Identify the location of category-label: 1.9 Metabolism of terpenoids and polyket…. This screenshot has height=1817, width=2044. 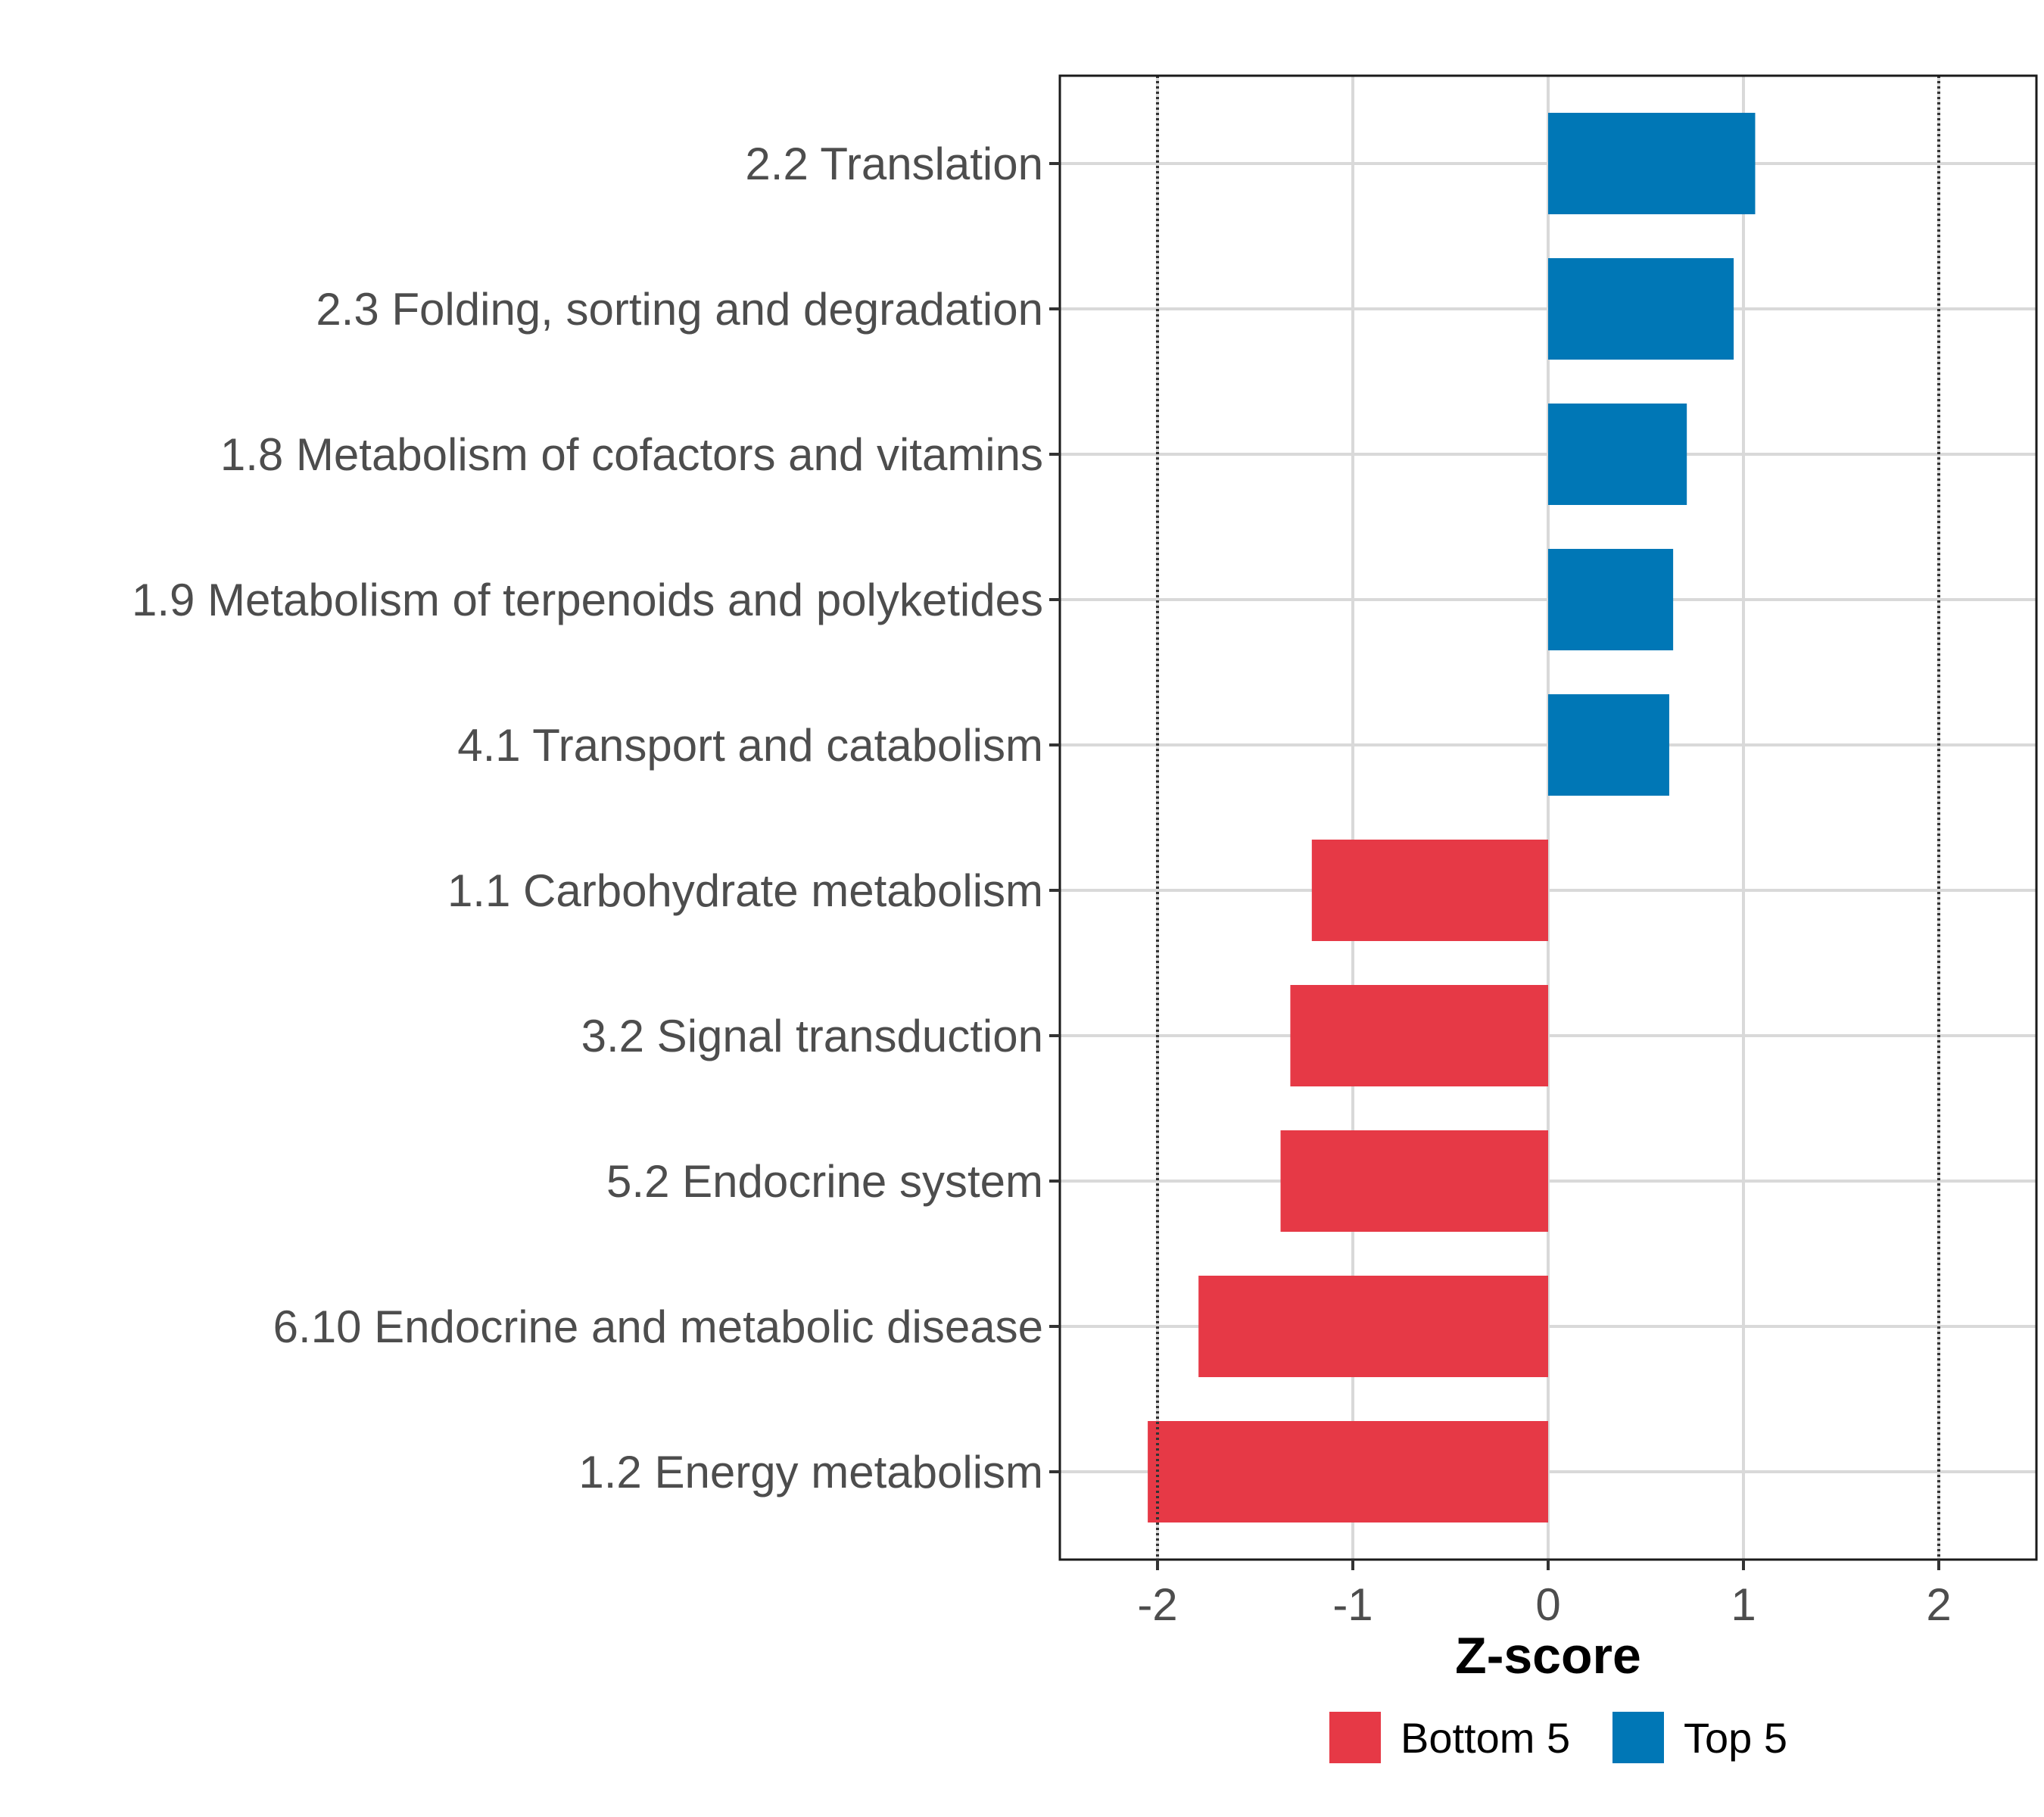
(587, 600).